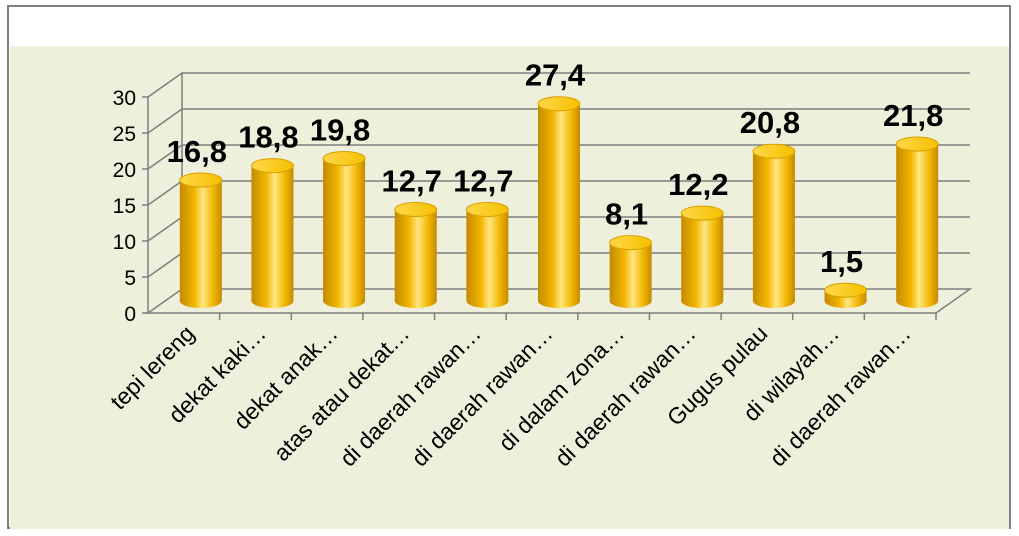  Describe the element at coordinates (124, 206) in the screenshot. I see `y-tick-label: 15` at that location.